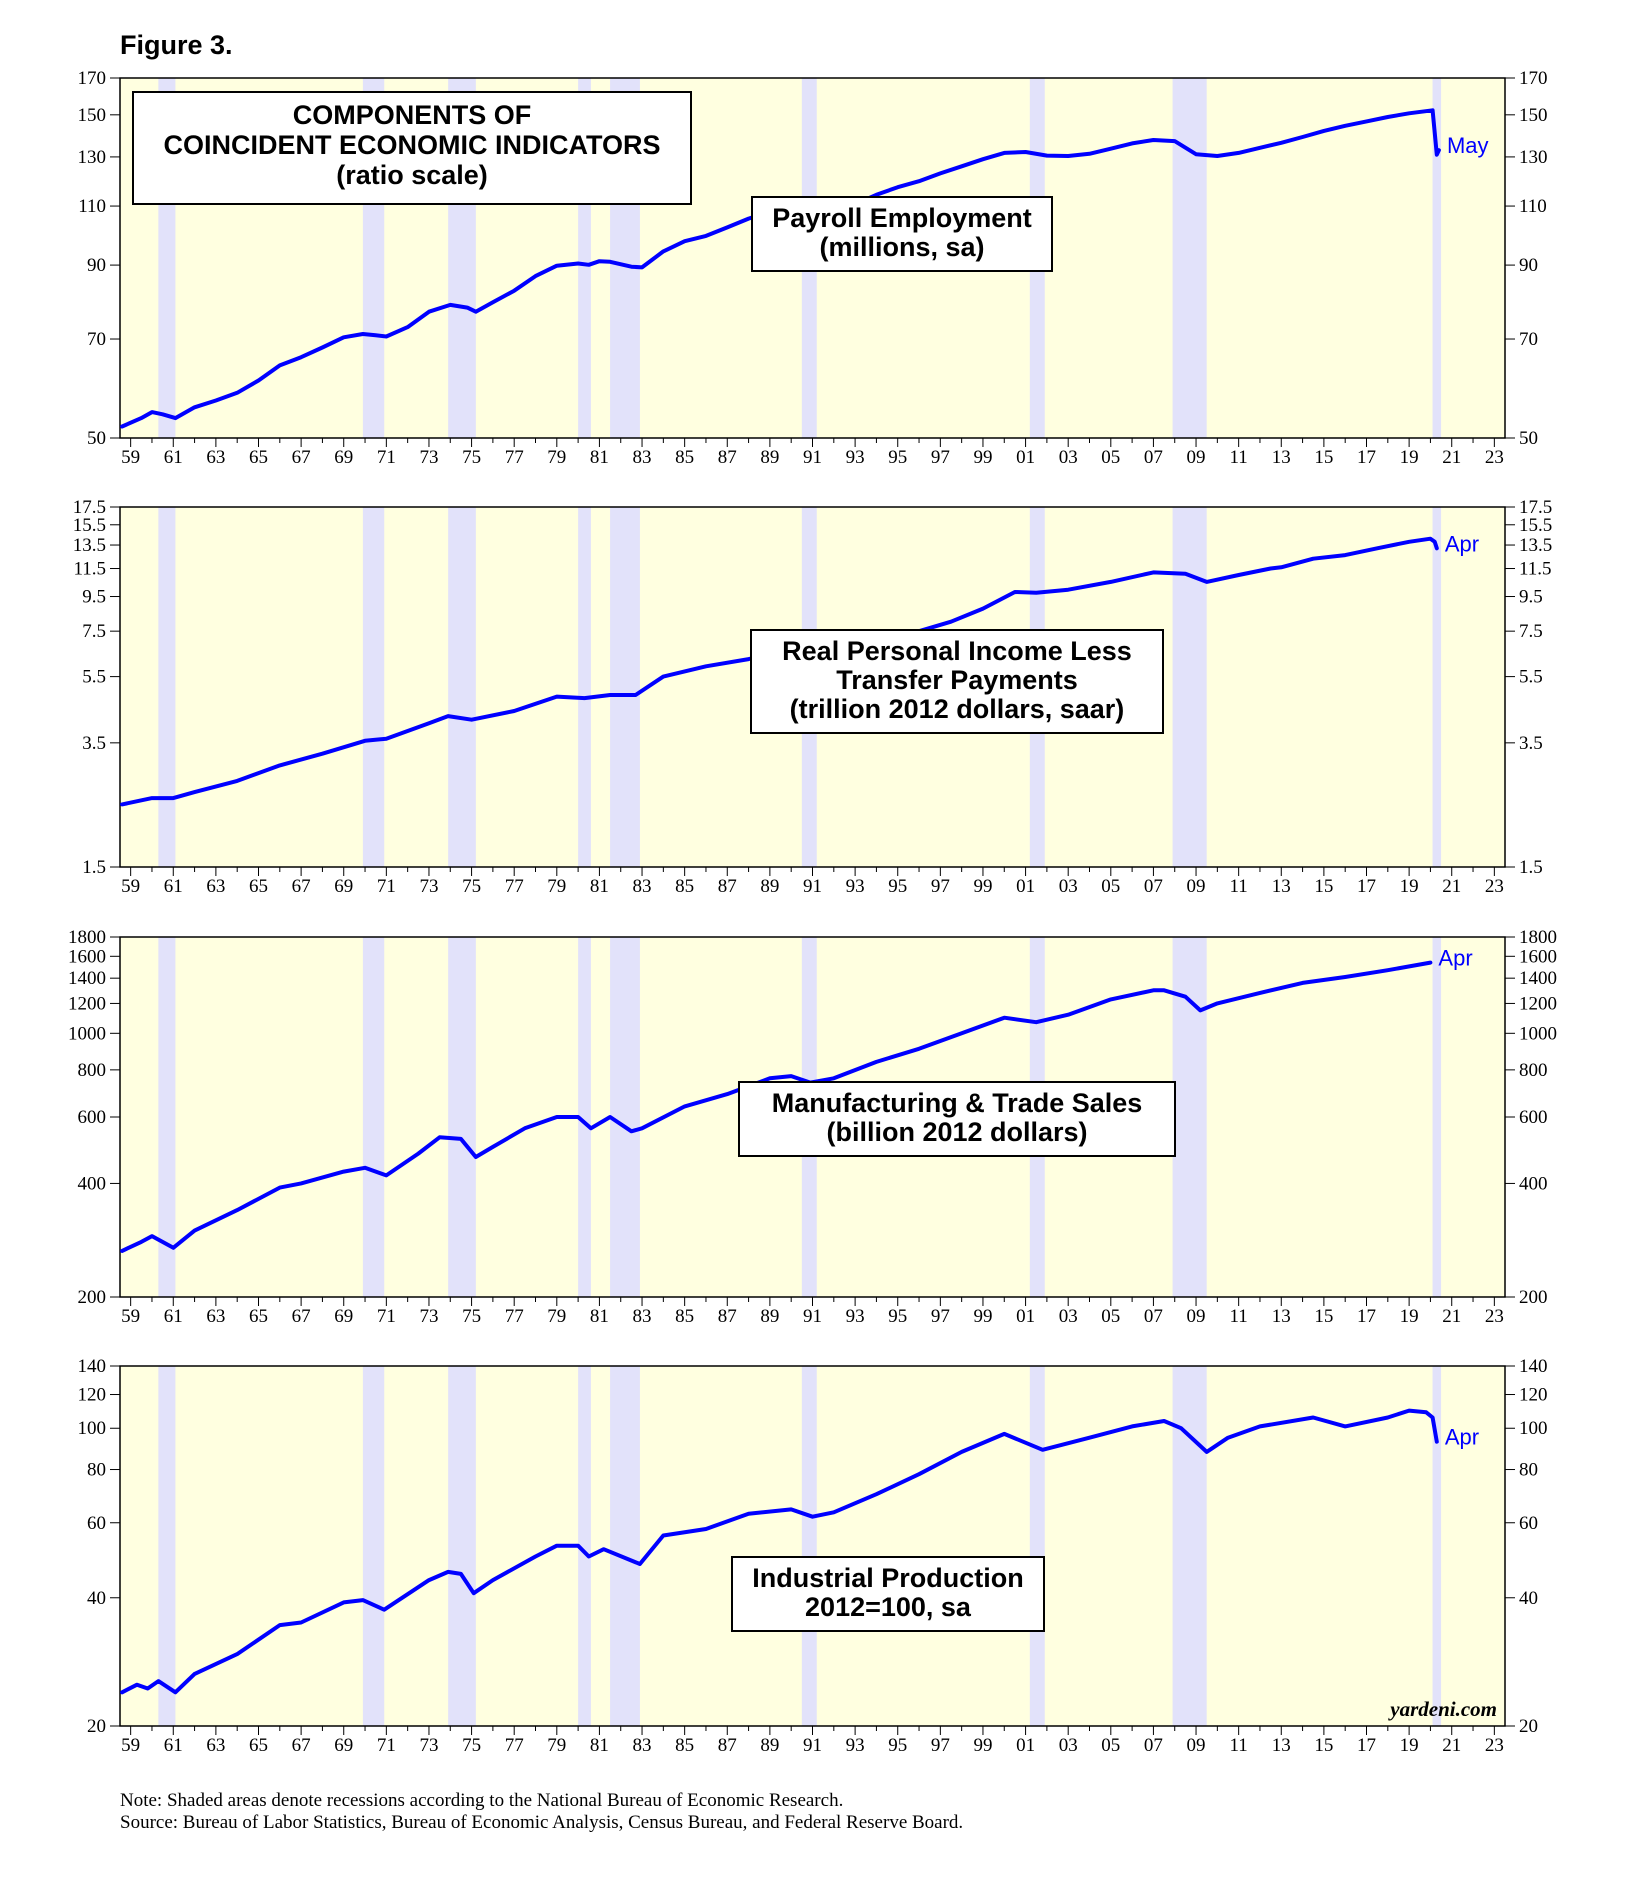 The width and height of the screenshot is (1625, 1890). What do you see at coordinates (599, 1745) in the screenshot?
I see `x-tick-label: 81` at bounding box center [599, 1745].